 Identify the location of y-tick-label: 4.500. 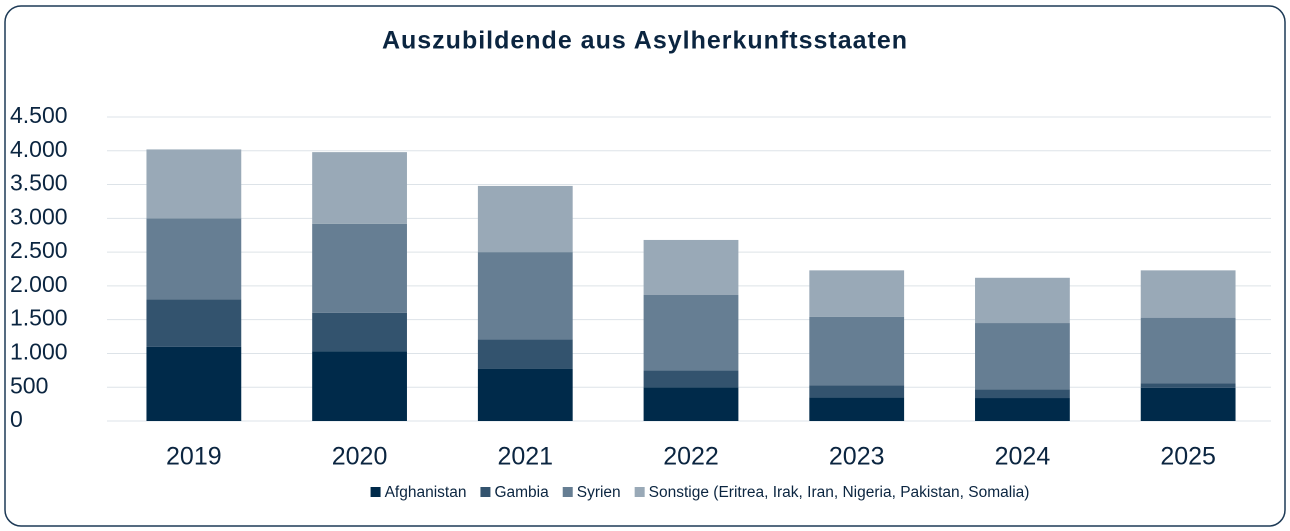
(39, 115).